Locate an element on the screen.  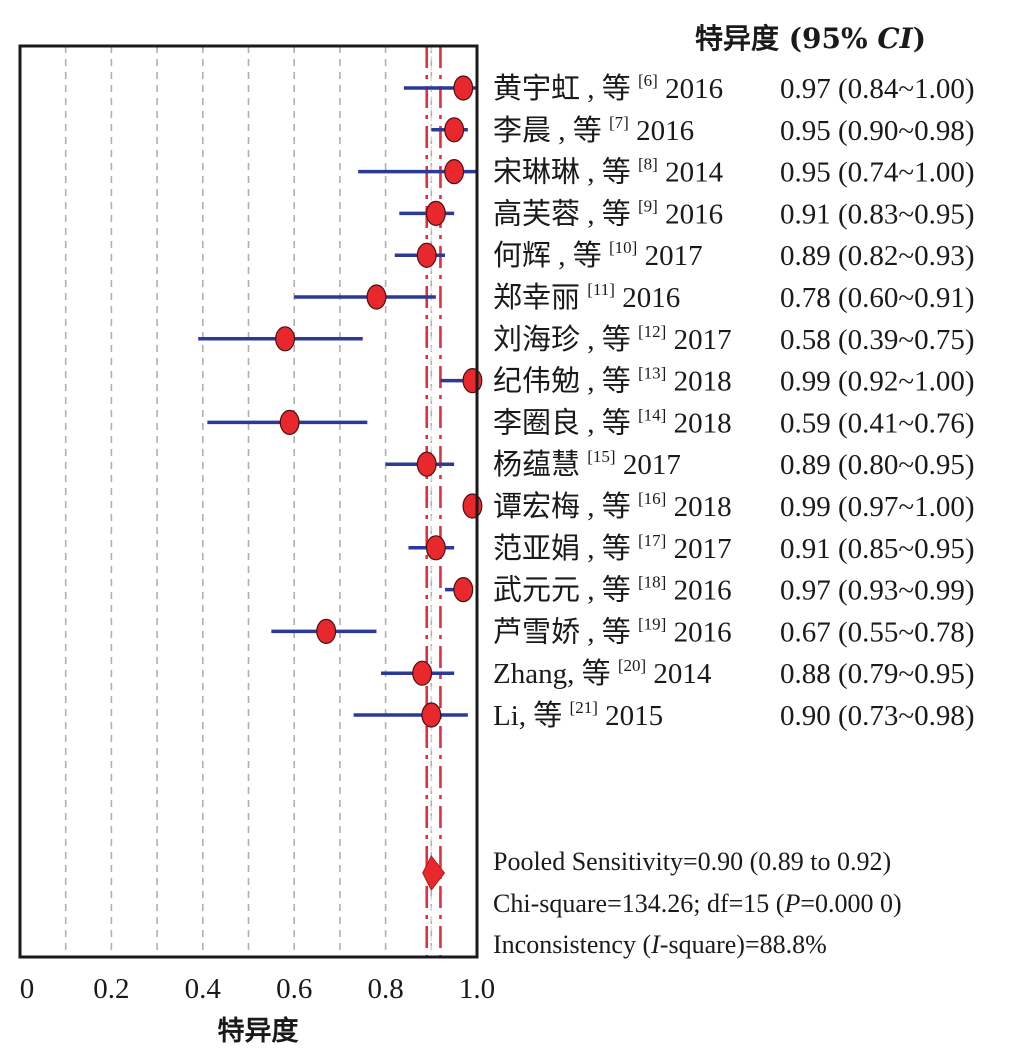
study-ci-value: 0.59 (0.41~0.76) is located at coordinates (877, 423).